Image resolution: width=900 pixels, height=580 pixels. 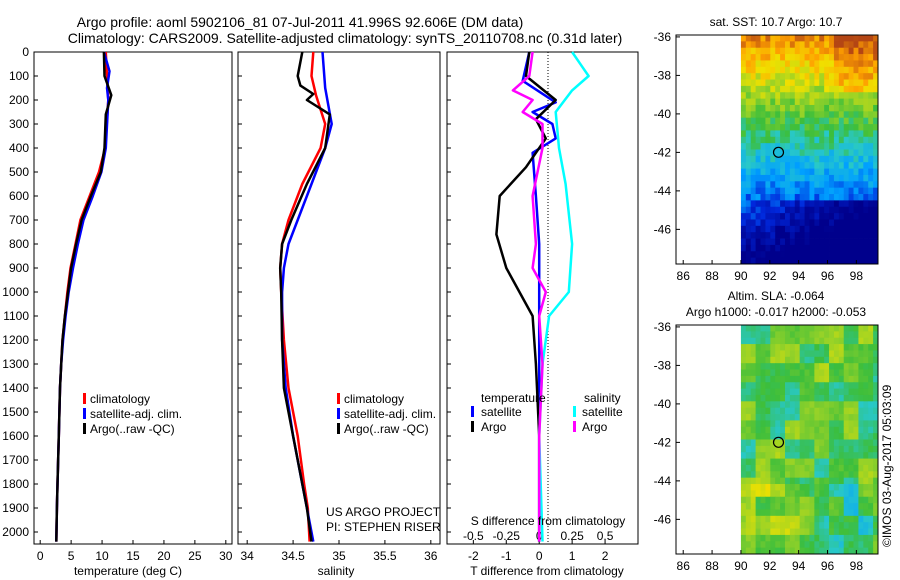 I want to click on legend-argo-label: Argo(..raw -QC), so click(x=386, y=429).